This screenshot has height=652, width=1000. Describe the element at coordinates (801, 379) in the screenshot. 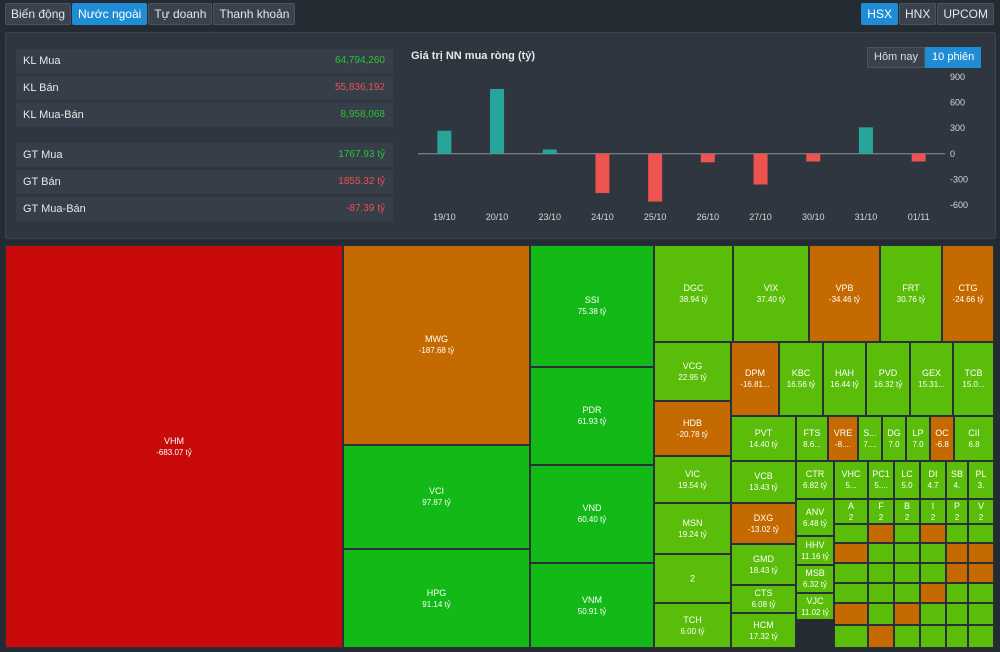

I see `treemap-cell-kbc: KBC 16.56 tỷ` at that location.